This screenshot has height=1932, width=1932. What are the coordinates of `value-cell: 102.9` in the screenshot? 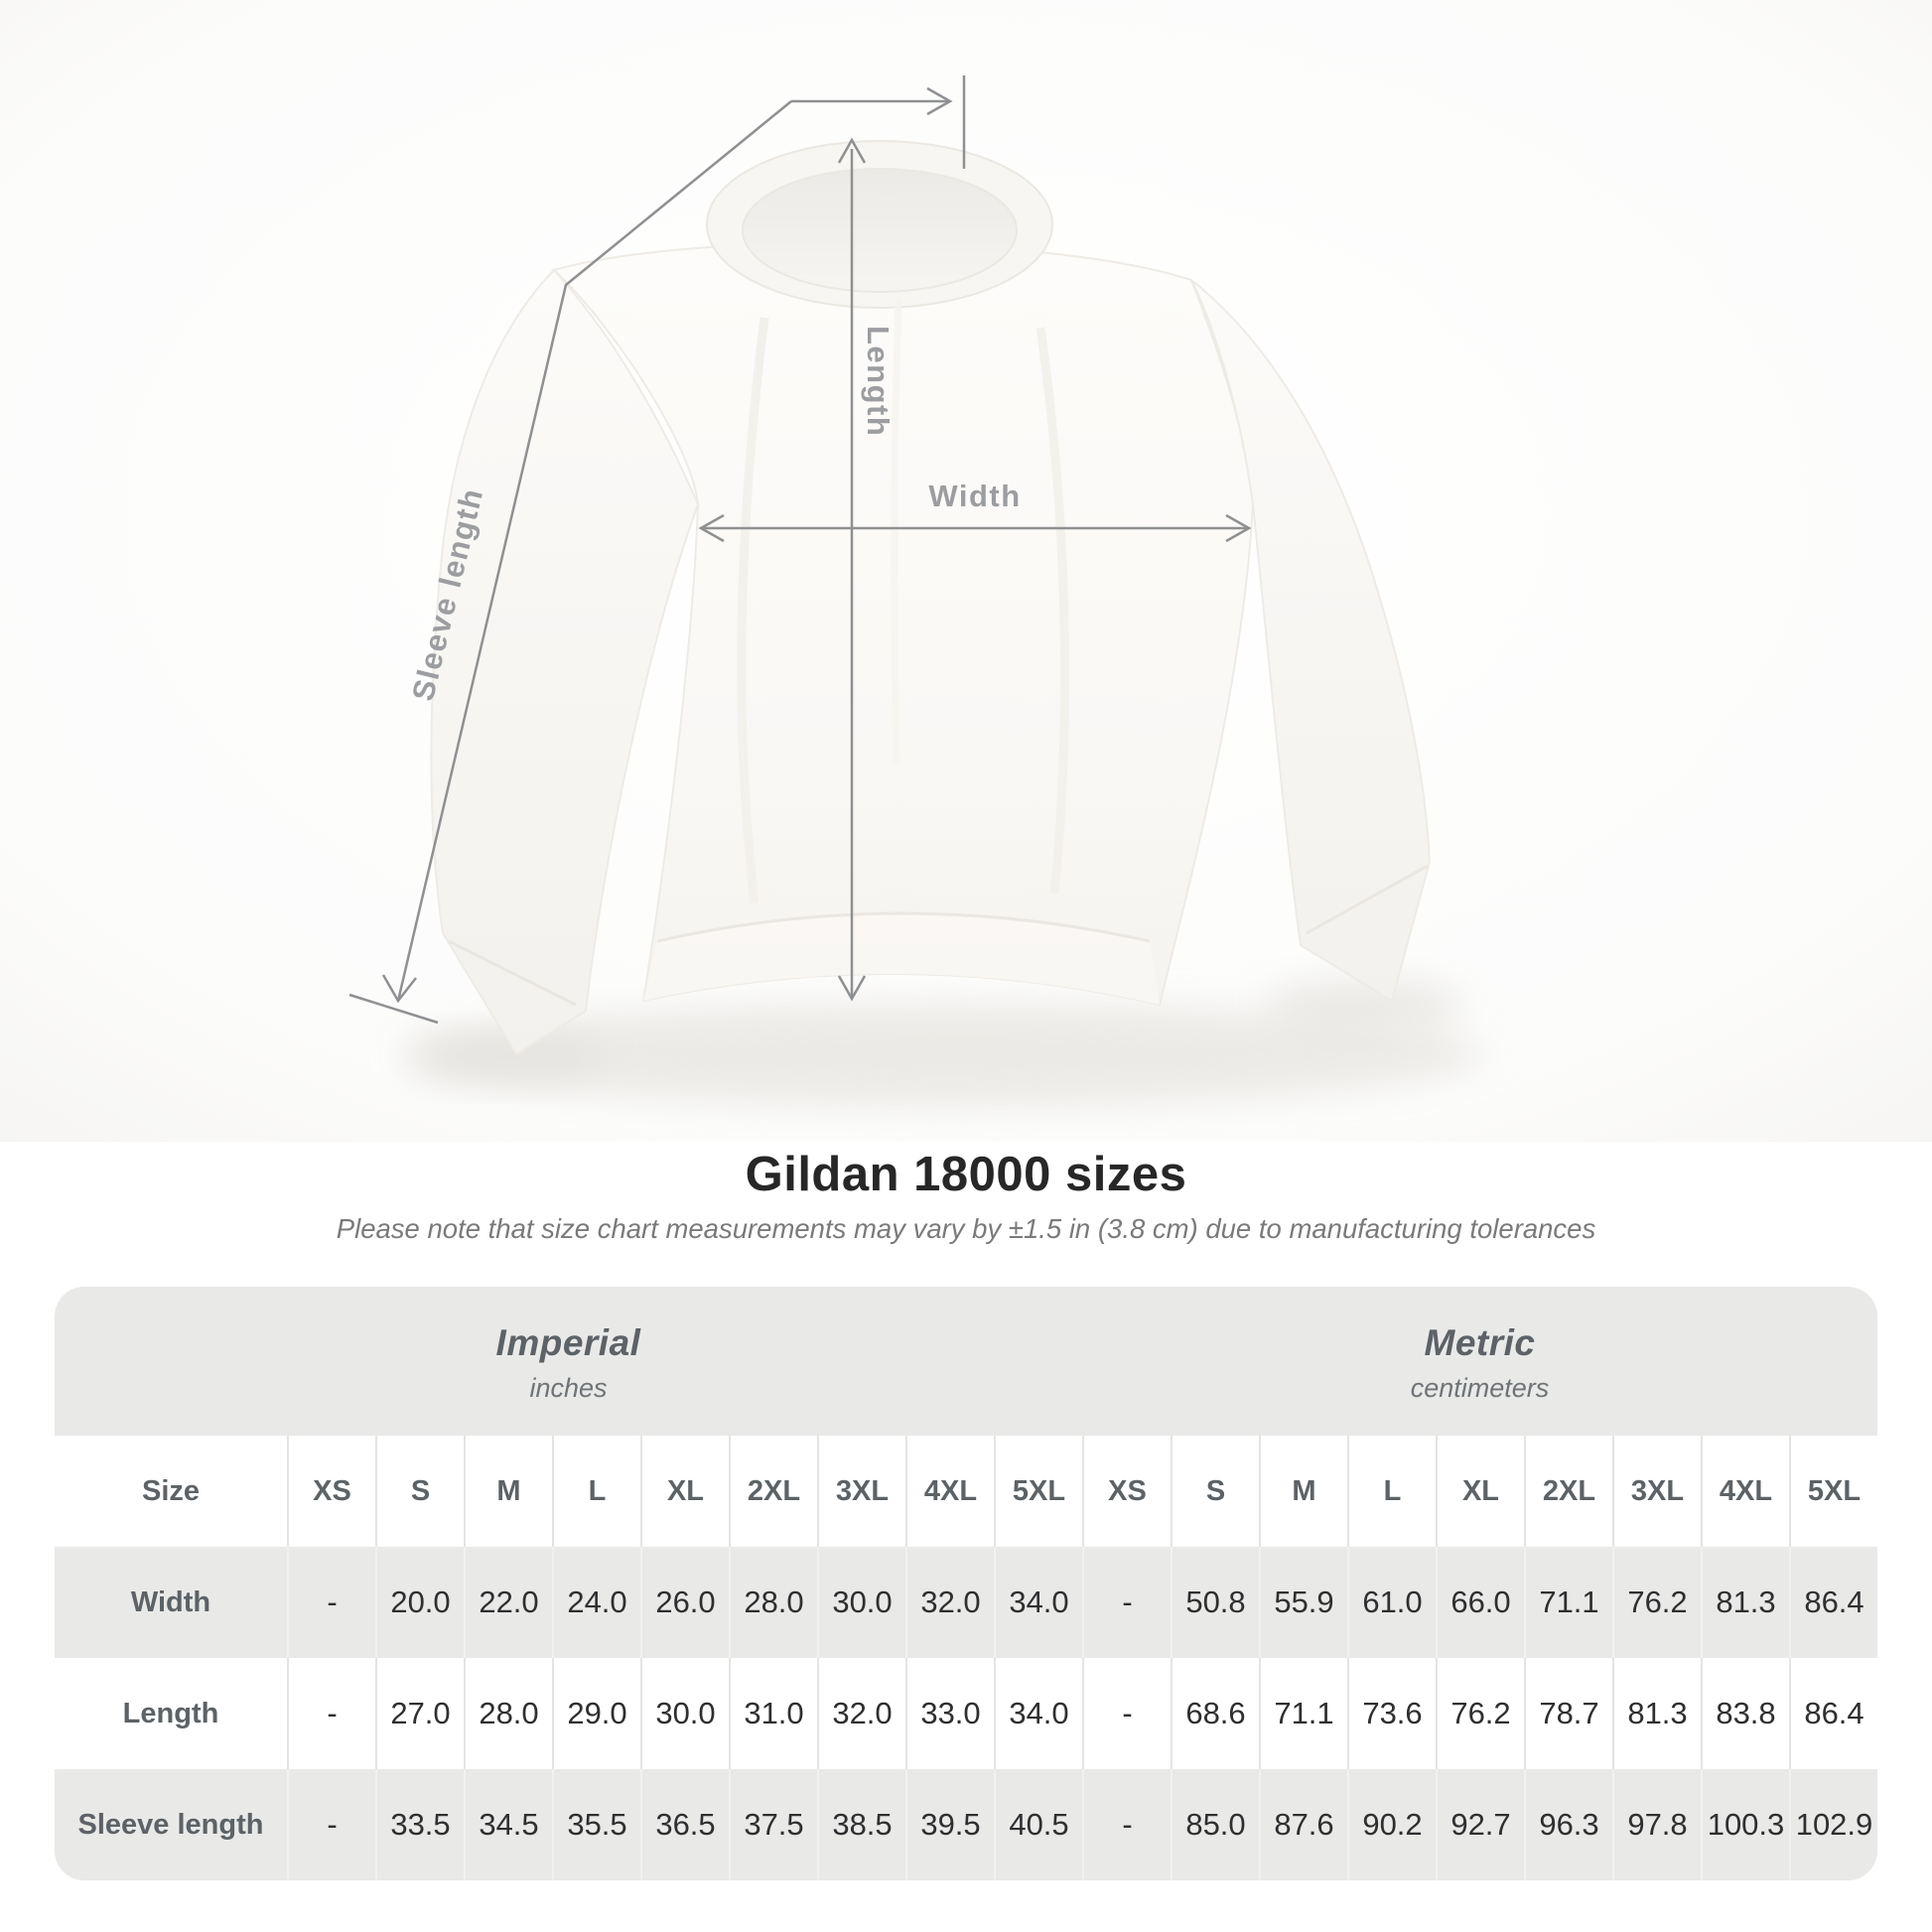 It's located at (1833, 1825).